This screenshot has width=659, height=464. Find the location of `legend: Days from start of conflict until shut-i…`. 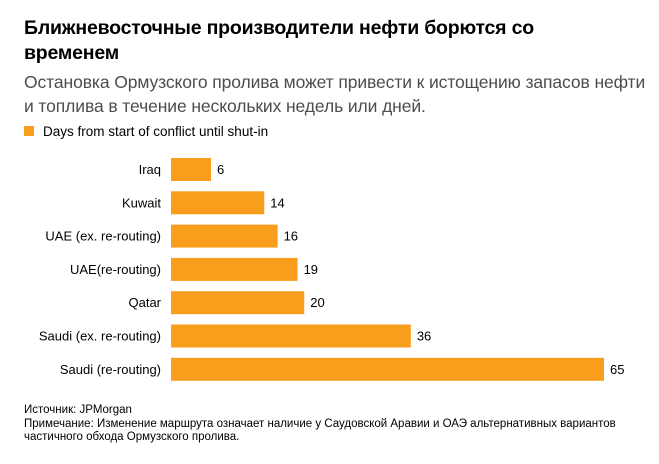

legend: Days from start of conflict until shut-i… is located at coordinates (146, 131).